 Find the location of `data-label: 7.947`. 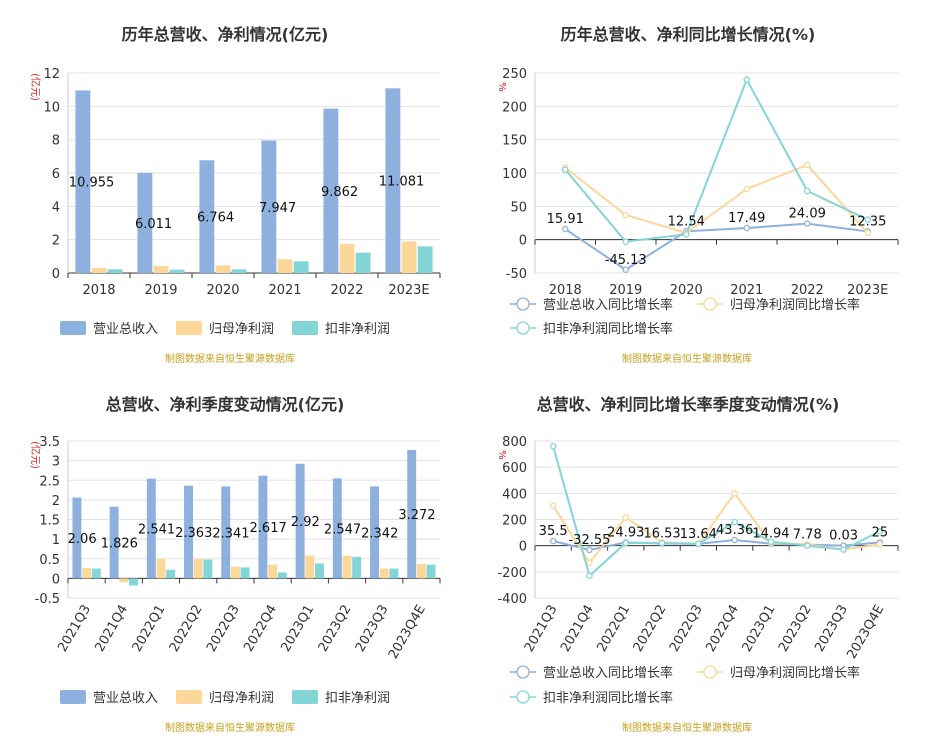

data-label: 7.947 is located at coordinates (277, 208).